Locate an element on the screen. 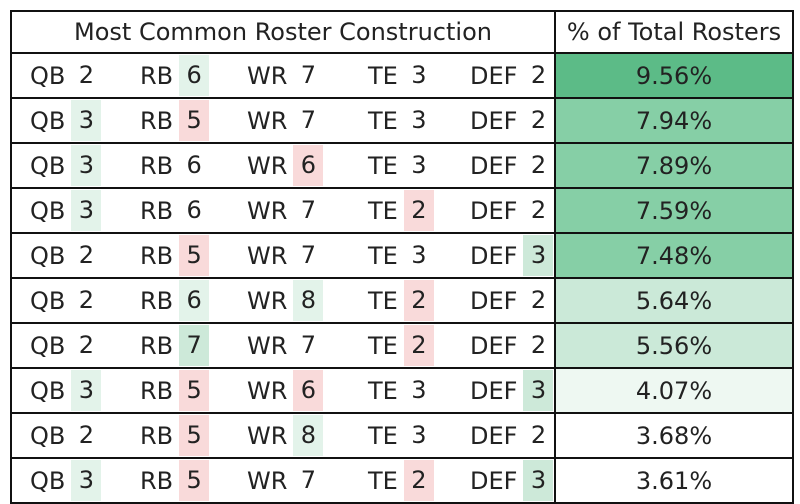  pct-cell: 7.59% is located at coordinates (674, 210).